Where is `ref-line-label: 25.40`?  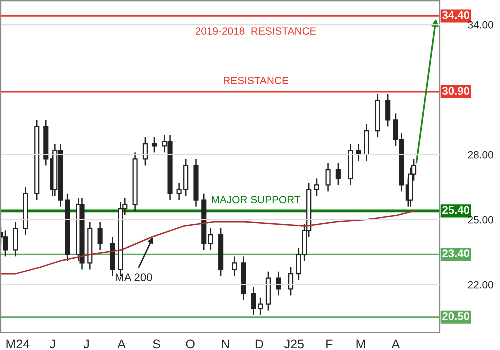 ref-line-label: 25.40 is located at coordinates (456, 210).